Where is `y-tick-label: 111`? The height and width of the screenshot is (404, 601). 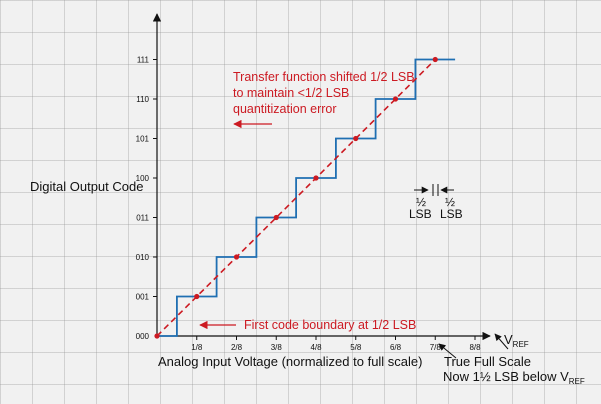
y-tick-label: 111 is located at coordinates (143, 60).